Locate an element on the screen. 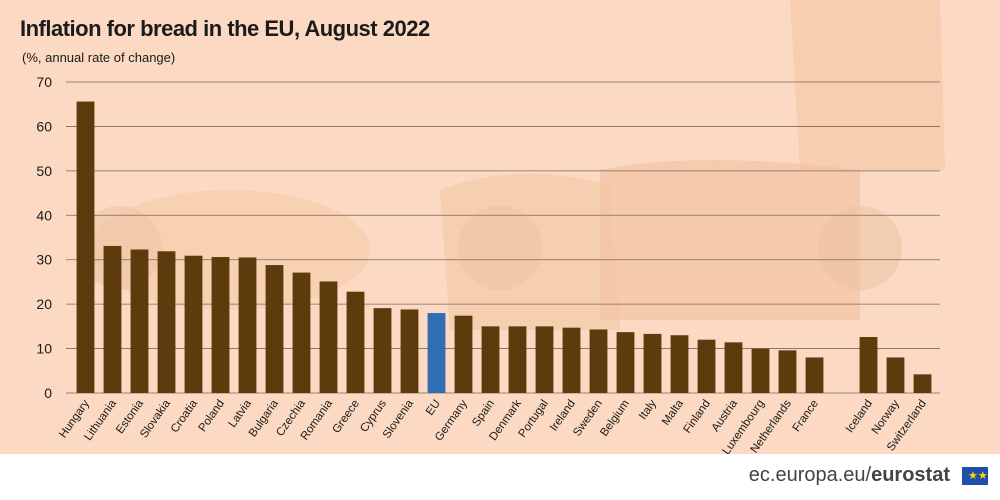 This screenshot has width=1000, height=500. baguette-shape is located at coordinates (867, 85).